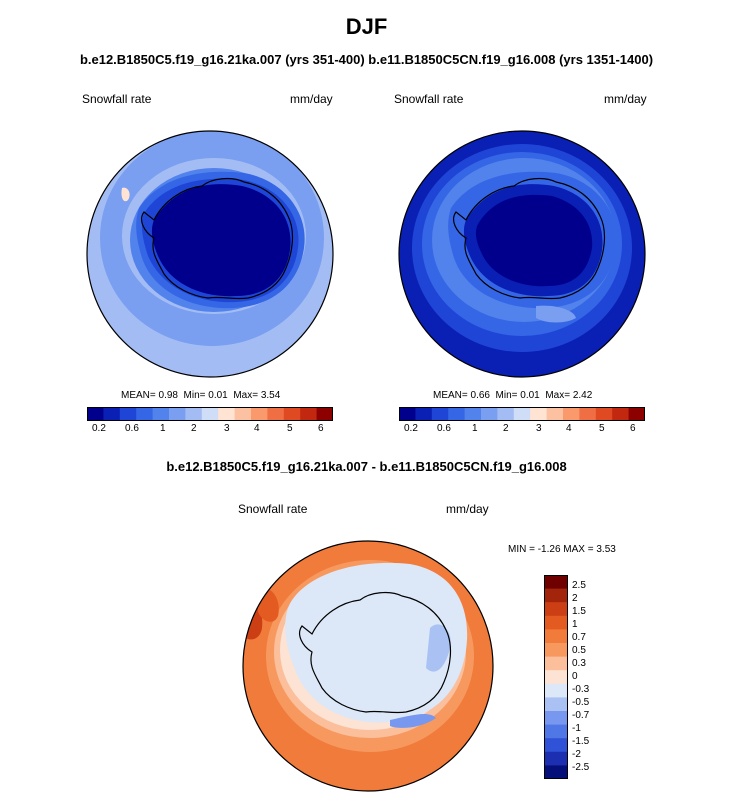 This screenshot has width=733, height=794. I want to click on panel1-variable-label: Snowfall rate, so click(117, 99).